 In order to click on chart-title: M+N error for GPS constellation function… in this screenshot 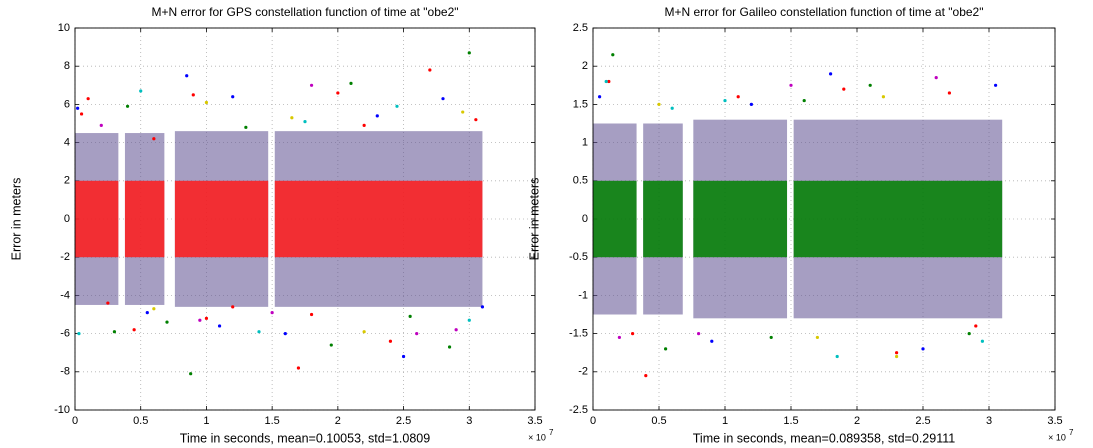, I will do `click(305, 12)`.